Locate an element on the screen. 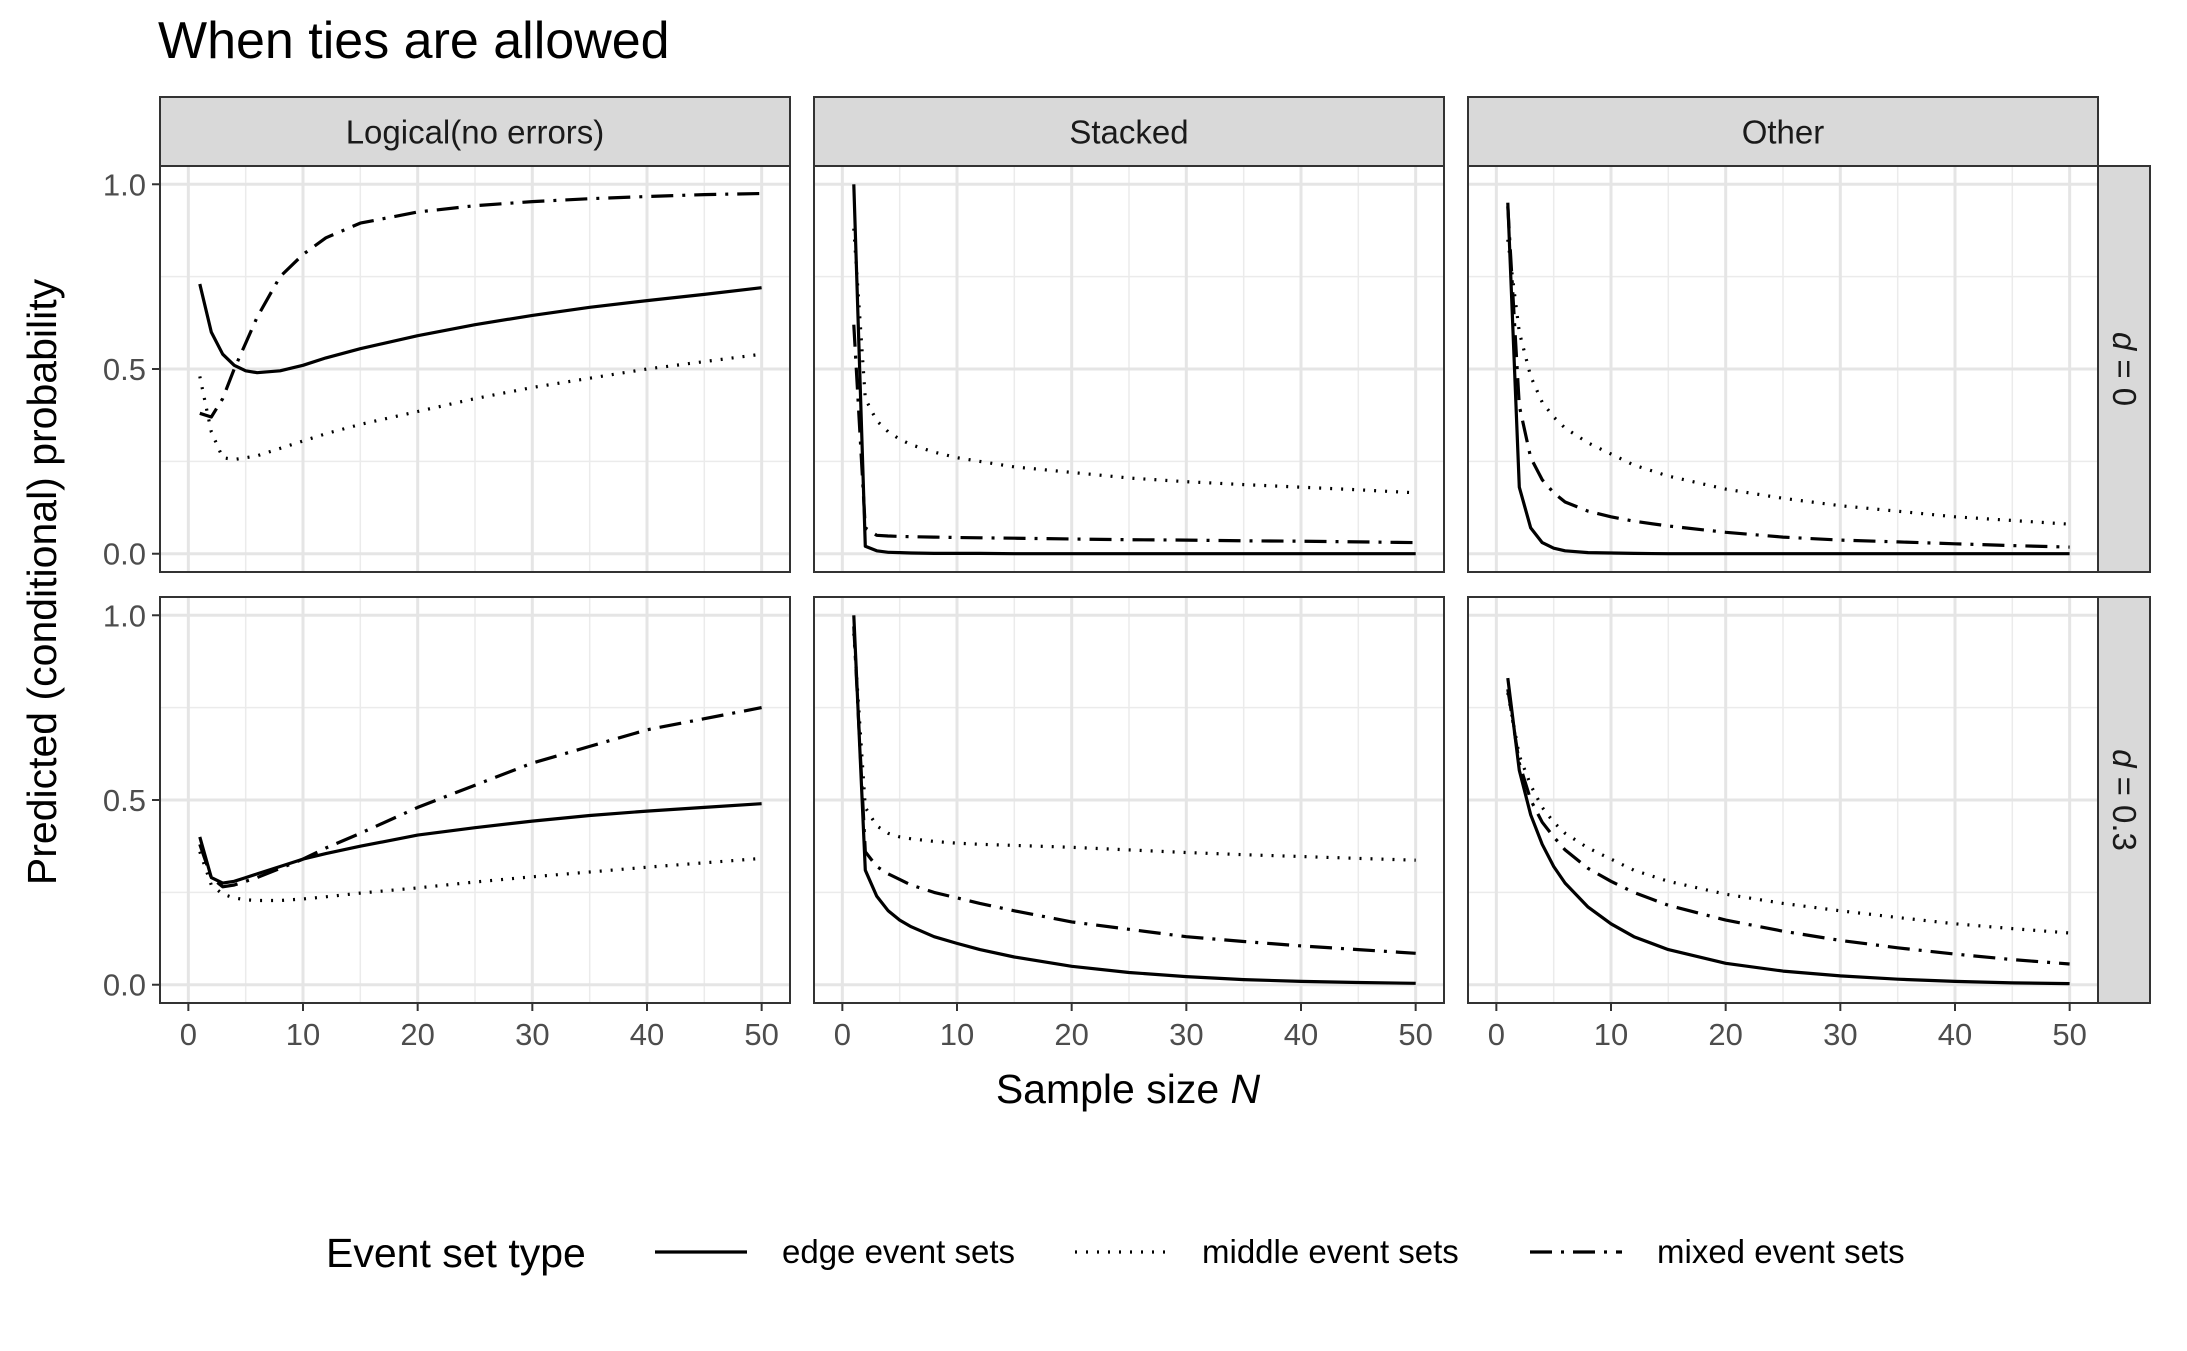 The image size is (2187, 1351). facet-strip-label: Other is located at coordinates (1783, 132).